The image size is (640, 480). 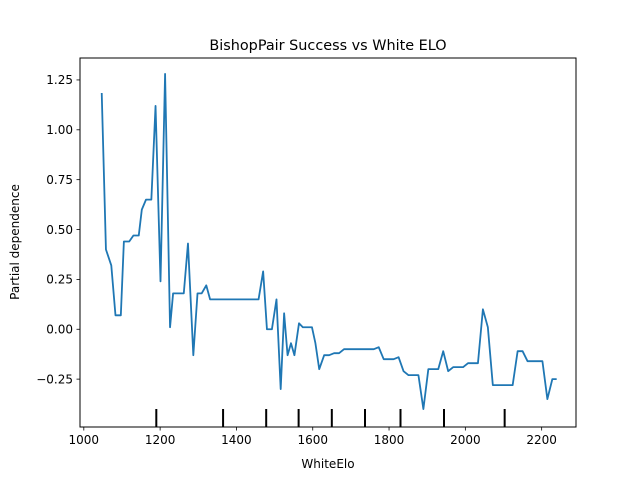 What do you see at coordinates (236, 440) in the screenshot?
I see `x-tick-label: 1400` at bounding box center [236, 440].